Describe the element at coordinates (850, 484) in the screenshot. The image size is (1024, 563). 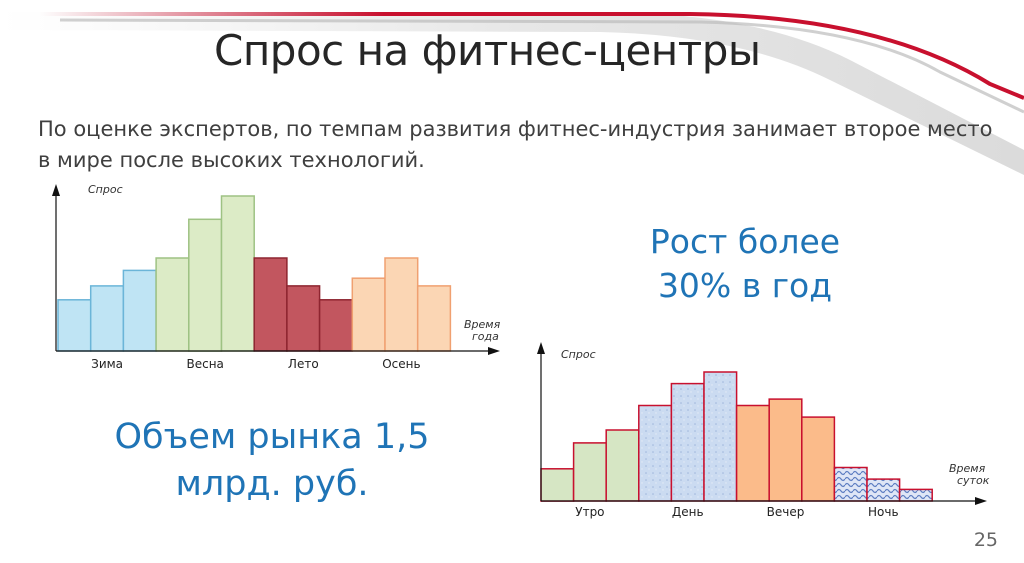
I see `bar-Ночь-1` at that location.